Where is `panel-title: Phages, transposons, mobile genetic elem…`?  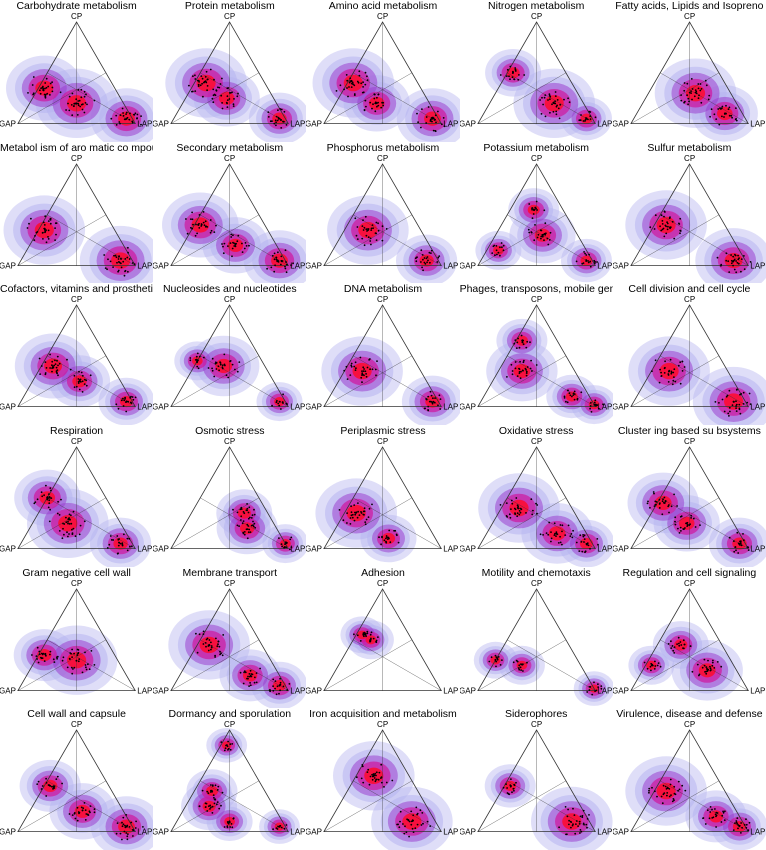 panel-title: Phages, transposons, mobile genetic elem… is located at coordinates (536, 289).